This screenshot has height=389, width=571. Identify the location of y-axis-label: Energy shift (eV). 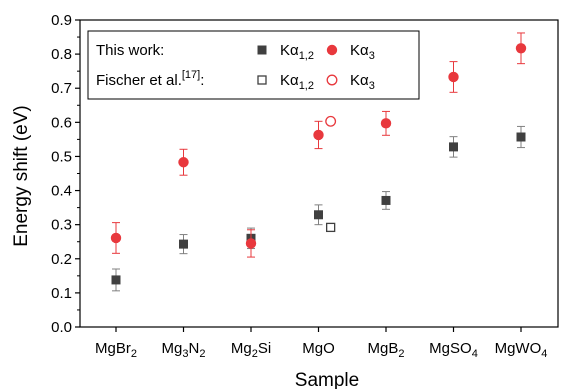
(21, 176).